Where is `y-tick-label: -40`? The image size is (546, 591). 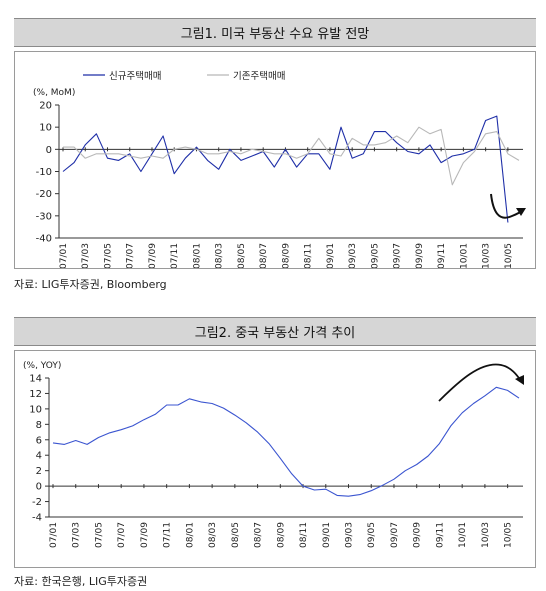 y-tick-label: -40 is located at coordinates (44, 239).